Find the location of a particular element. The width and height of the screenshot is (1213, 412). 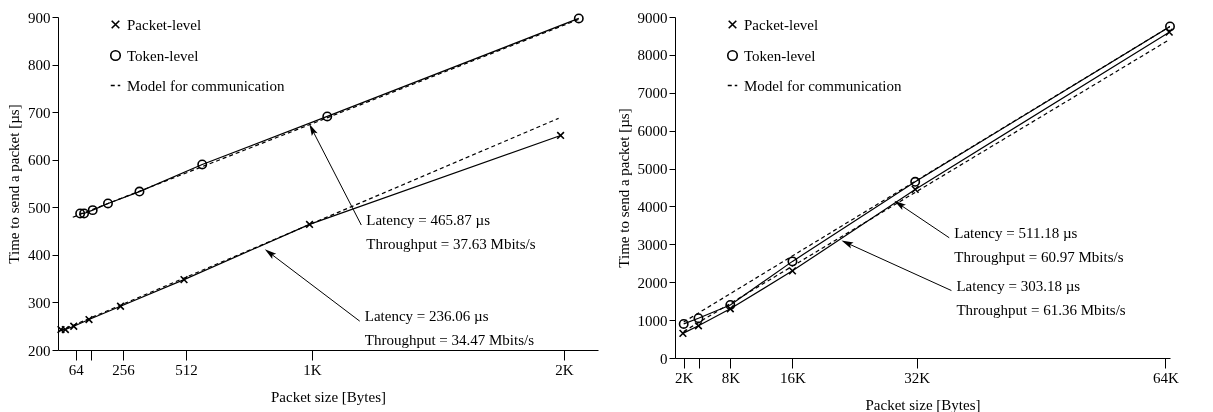

y-tick-label: 6000 is located at coordinates (652, 131).